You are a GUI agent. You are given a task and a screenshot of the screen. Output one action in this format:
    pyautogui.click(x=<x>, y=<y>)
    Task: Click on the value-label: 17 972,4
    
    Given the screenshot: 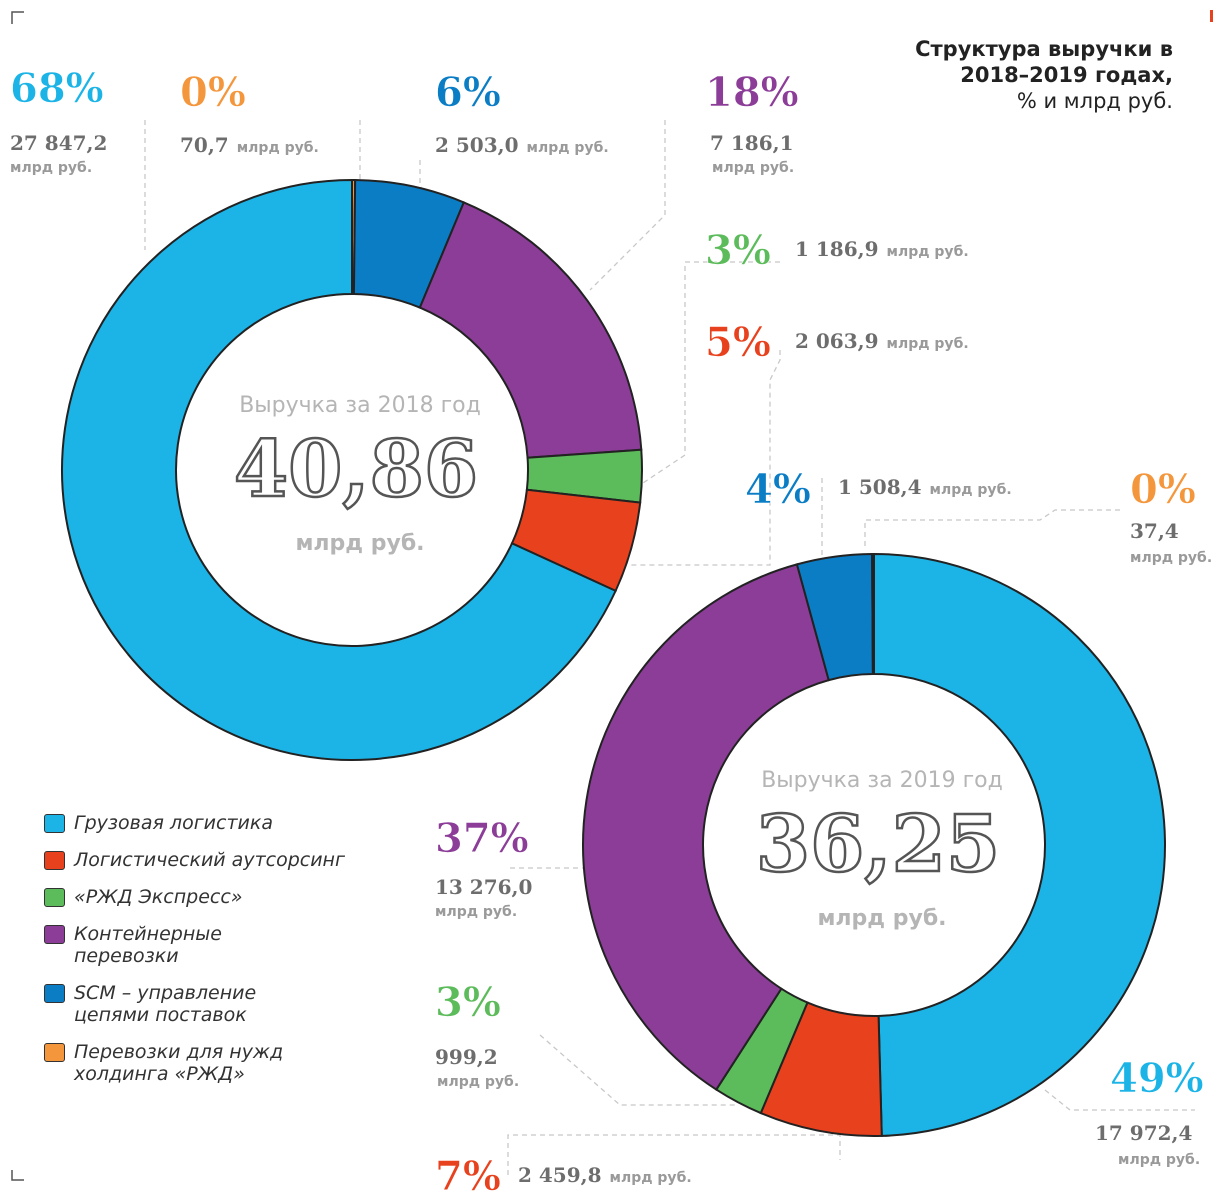 What is the action you would take?
    pyautogui.click(x=1144, y=1133)
    